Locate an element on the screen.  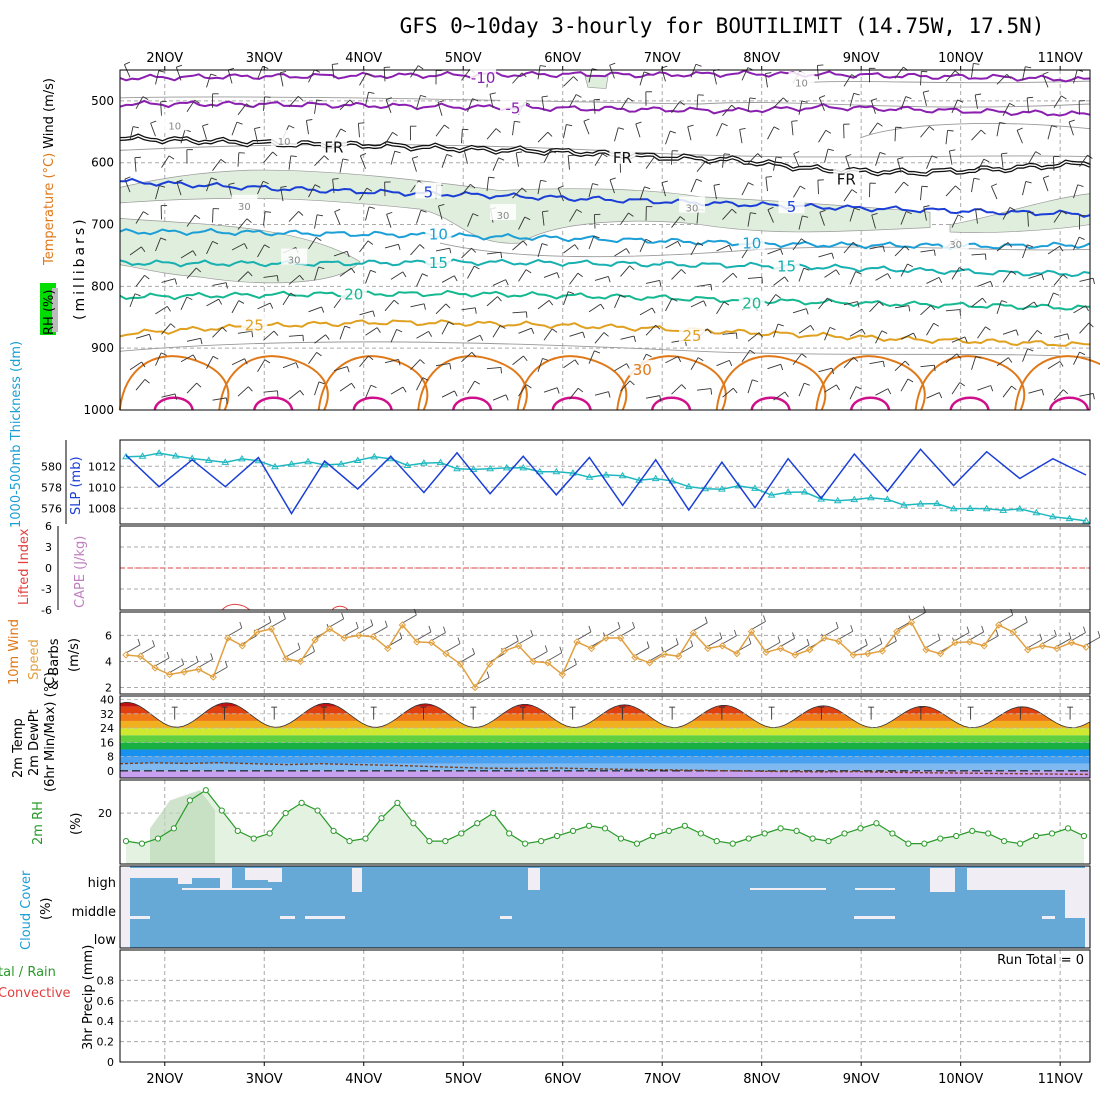
pressure-axis-label: (millibars) is located at coordinates (80, 268).